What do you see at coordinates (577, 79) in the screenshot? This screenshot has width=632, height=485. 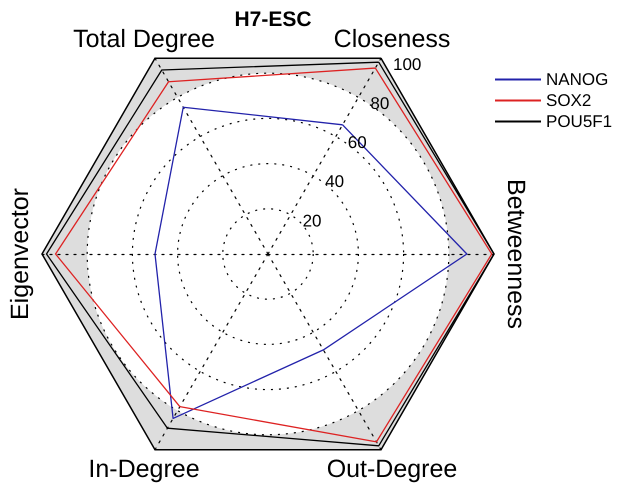 I see `legend-label: NANOG` at bounding box center [577, 79].